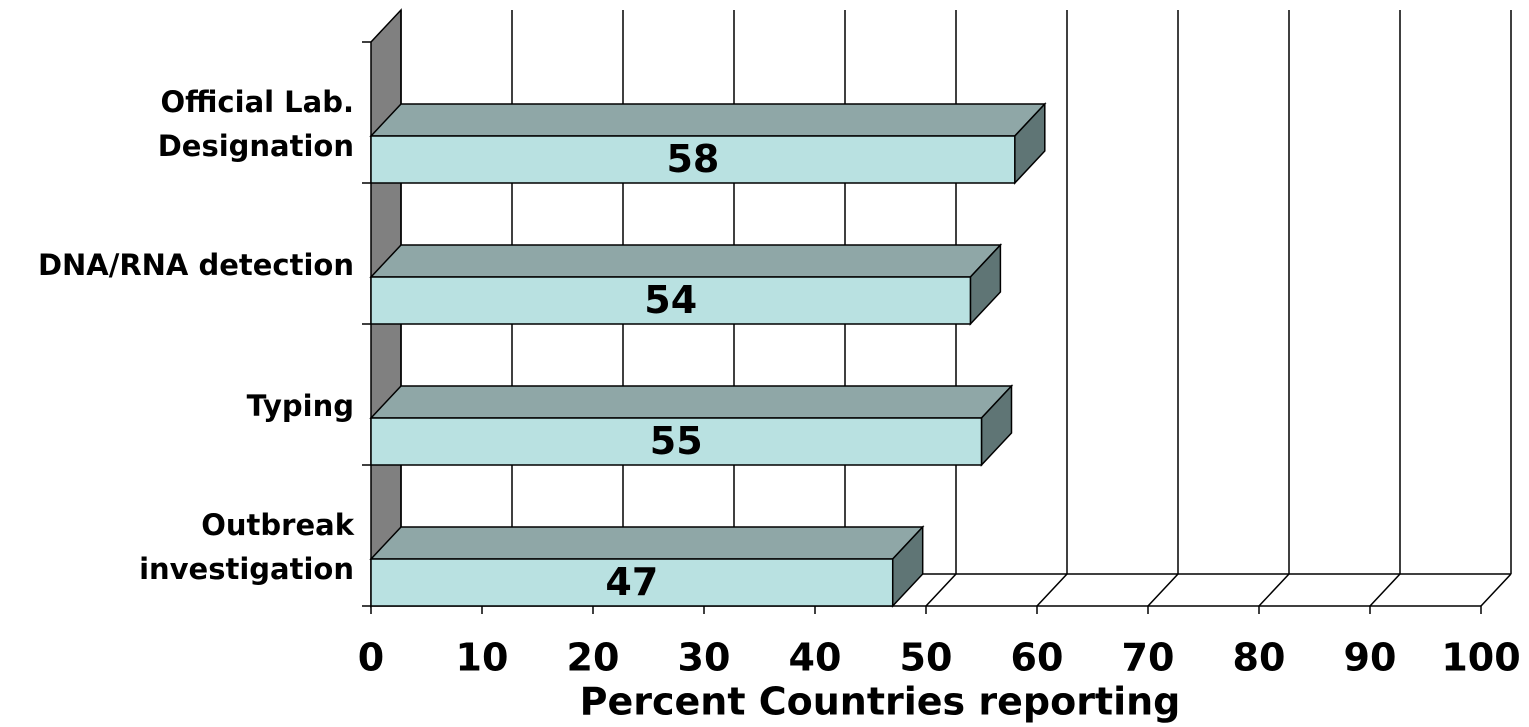 This screenshot has height=727, width=1529. I want to click on x-tick-label: 70, so click(1148, 658).